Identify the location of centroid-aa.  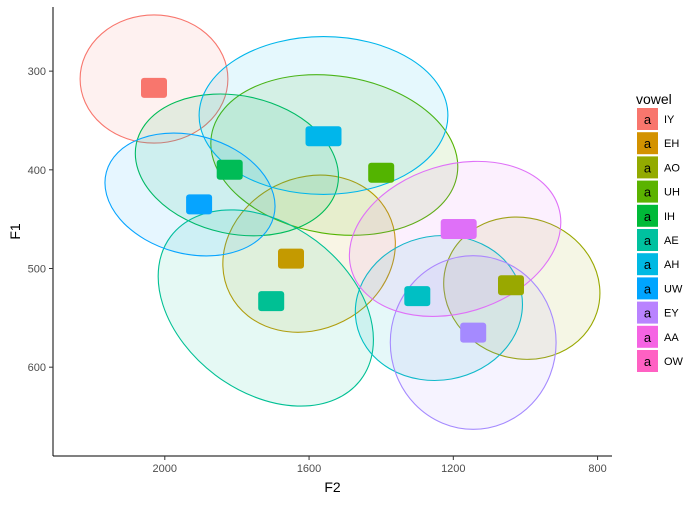
(473, 332).